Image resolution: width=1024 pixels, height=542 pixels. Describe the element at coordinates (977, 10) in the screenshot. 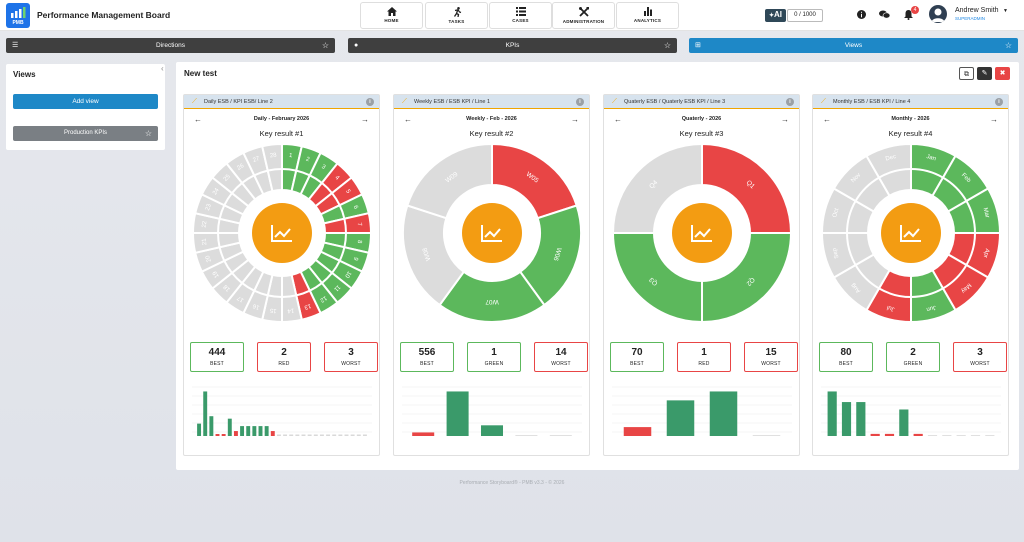

I see `user-name: Andrew Smith` at that location.